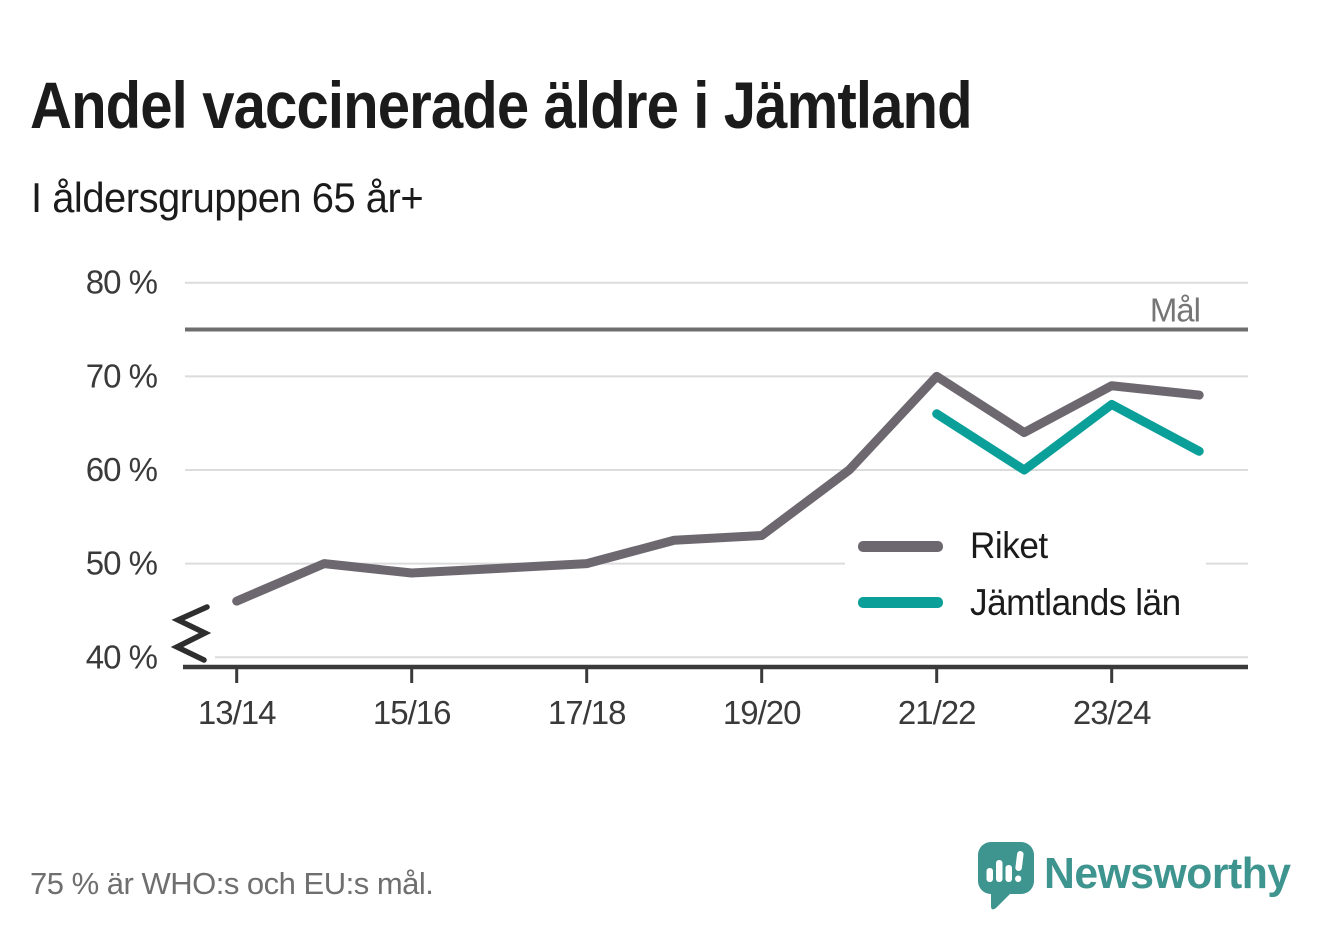 This screenshot has height=939, width=1322. Describe the element at coordinates (232, 883) in the screenshot. I see `footnote: 75 % är WHO:s och EU:s mål.` at that location.